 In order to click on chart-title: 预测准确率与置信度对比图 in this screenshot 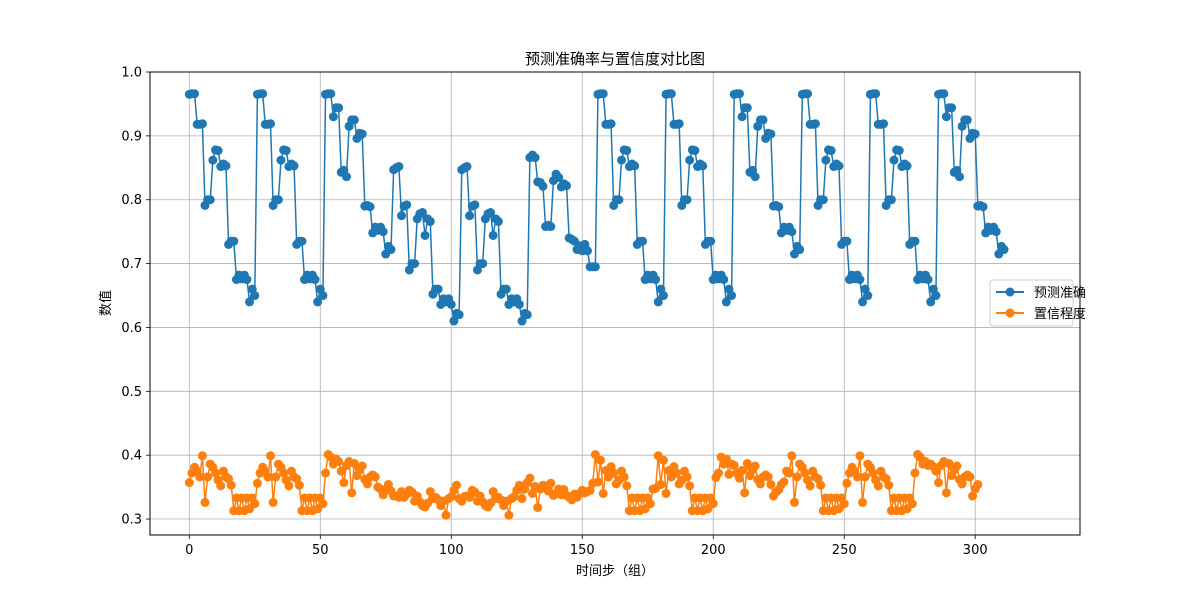, I will do `click(615, 59)`.